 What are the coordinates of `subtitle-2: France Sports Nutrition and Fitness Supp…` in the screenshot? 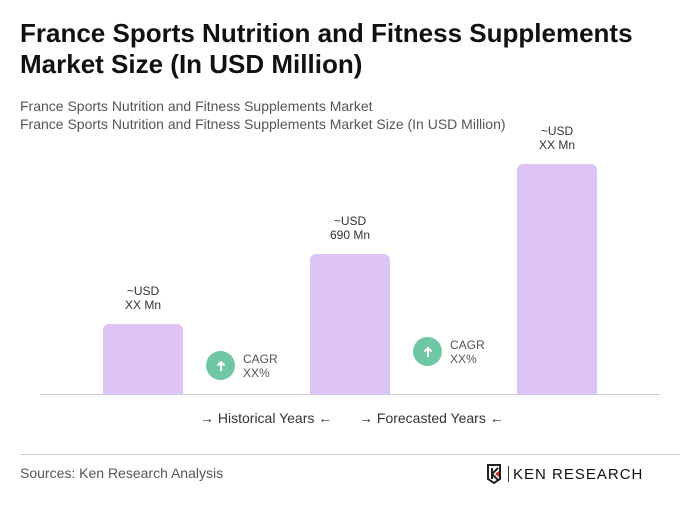 It's located at (263, 124).